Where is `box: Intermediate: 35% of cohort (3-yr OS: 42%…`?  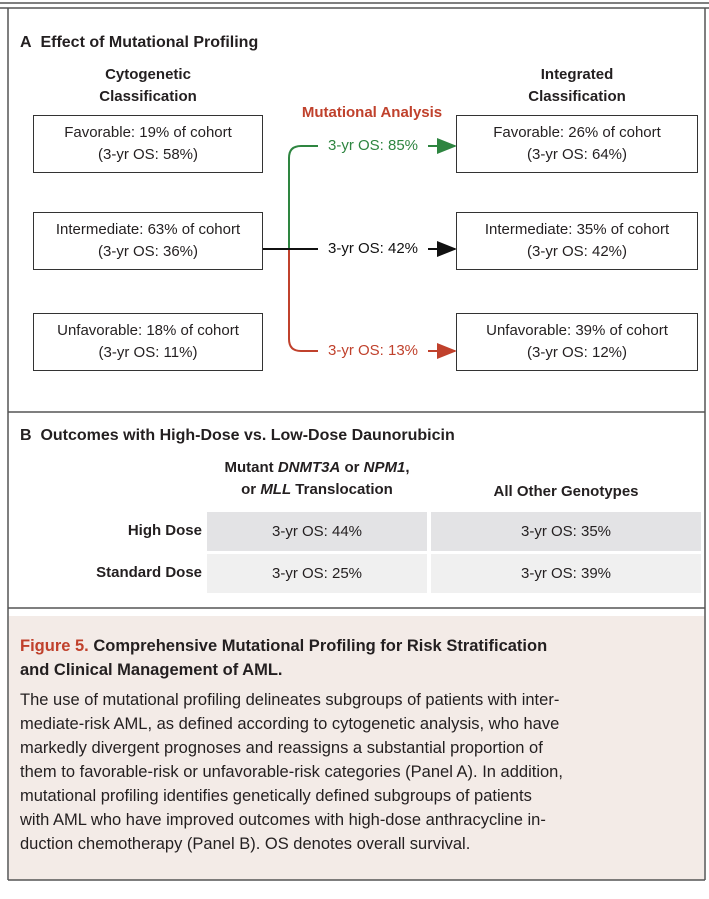
box: Intermediate: 35% of cohort (3-yr OS: 42%… is located at coordinates (577, 241).